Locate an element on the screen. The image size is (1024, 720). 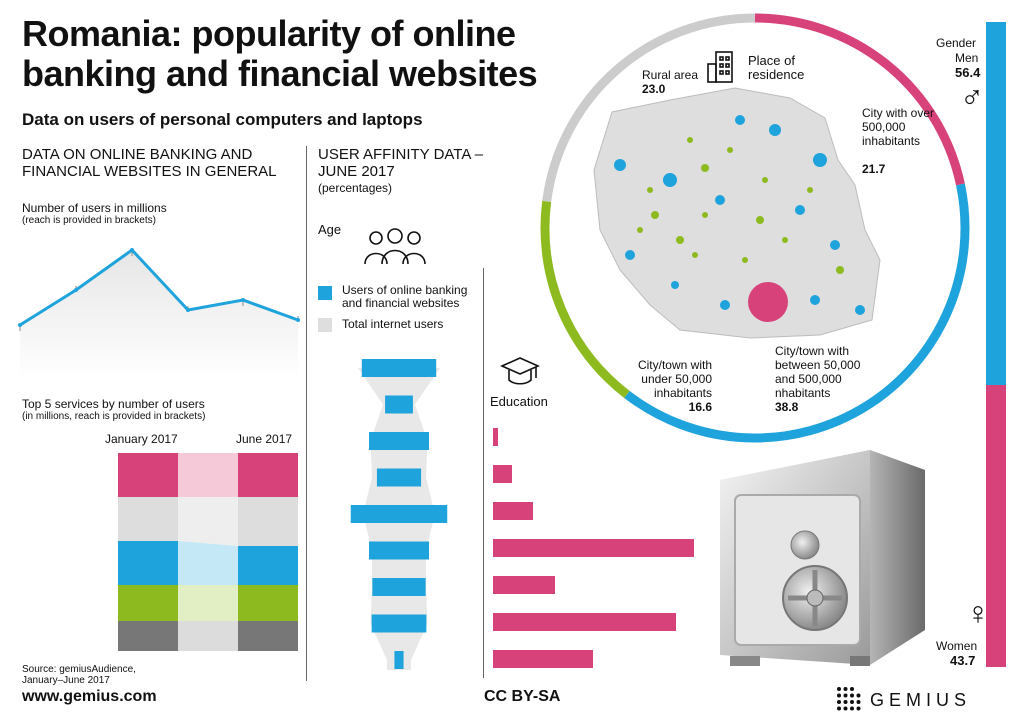
footer-license: CC BY-SA is located at coordinates (522, 696).